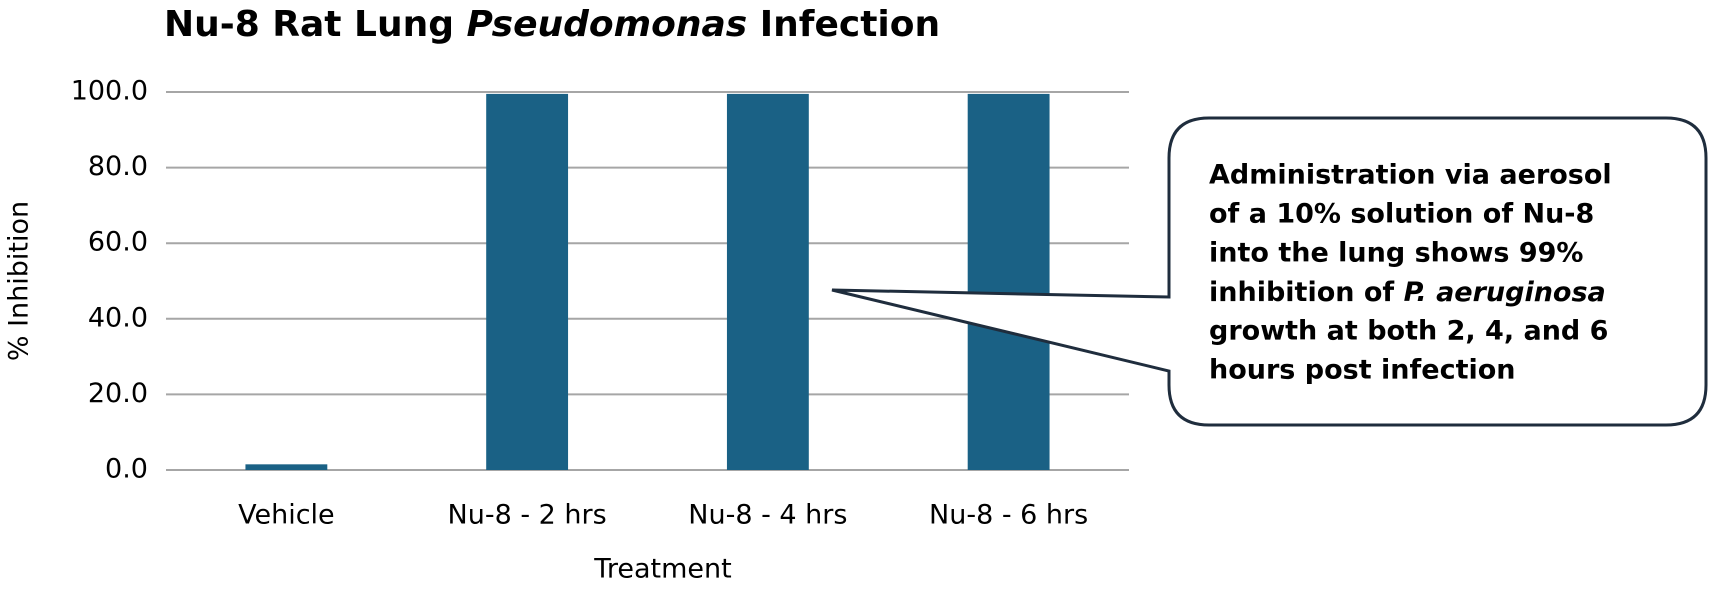  What do you see at coordinates (118, 166) in the screenshot?
I see `y-tick-label: 80.0` at bounding box center [118, 166].